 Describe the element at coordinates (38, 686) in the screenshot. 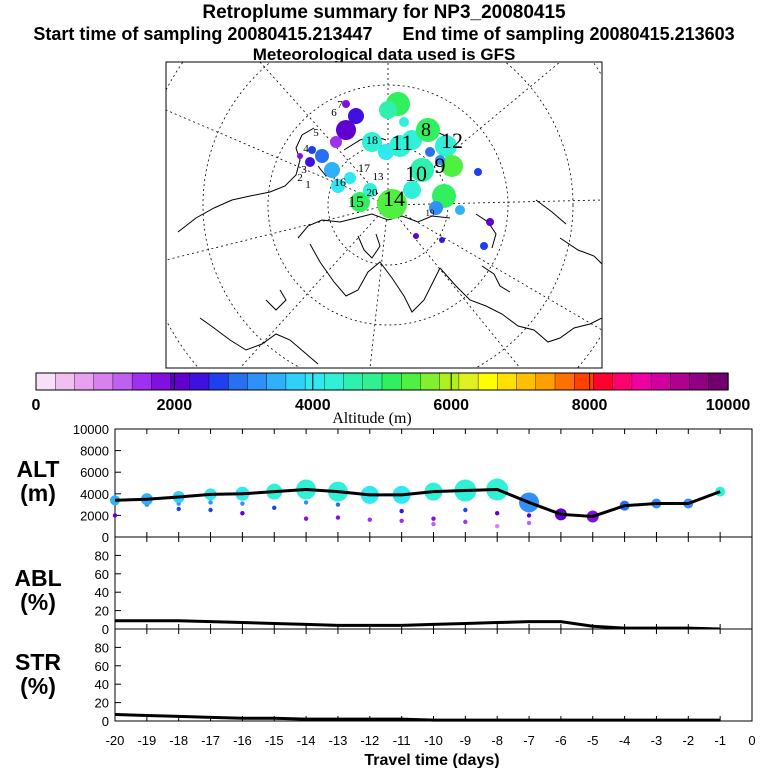

I see `str-label-line2: (%)` at that location.